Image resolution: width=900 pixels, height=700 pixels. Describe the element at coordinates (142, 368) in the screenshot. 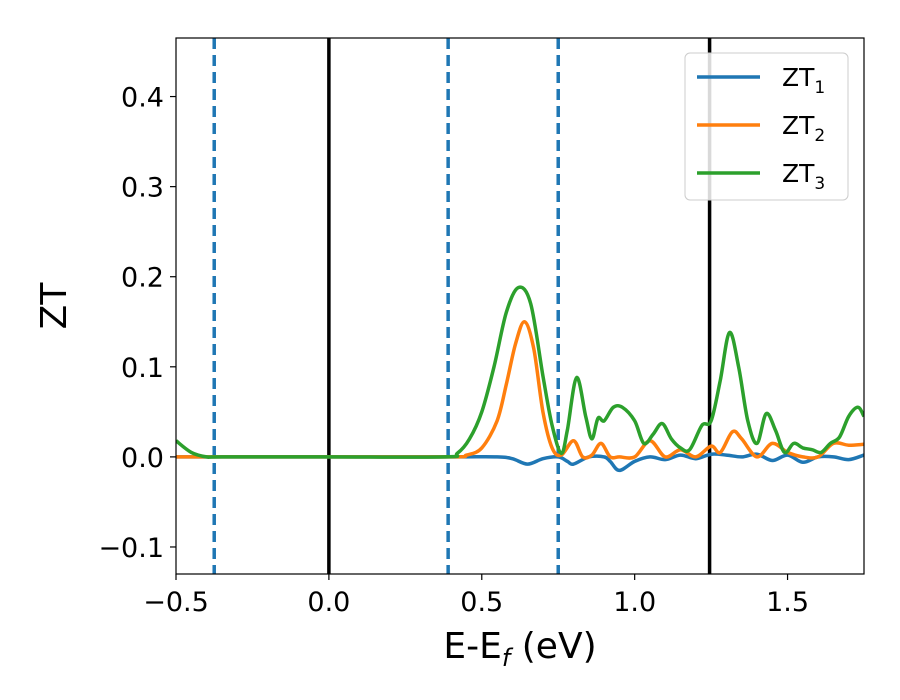

I see `y-tick-label: 0.1` at that location.